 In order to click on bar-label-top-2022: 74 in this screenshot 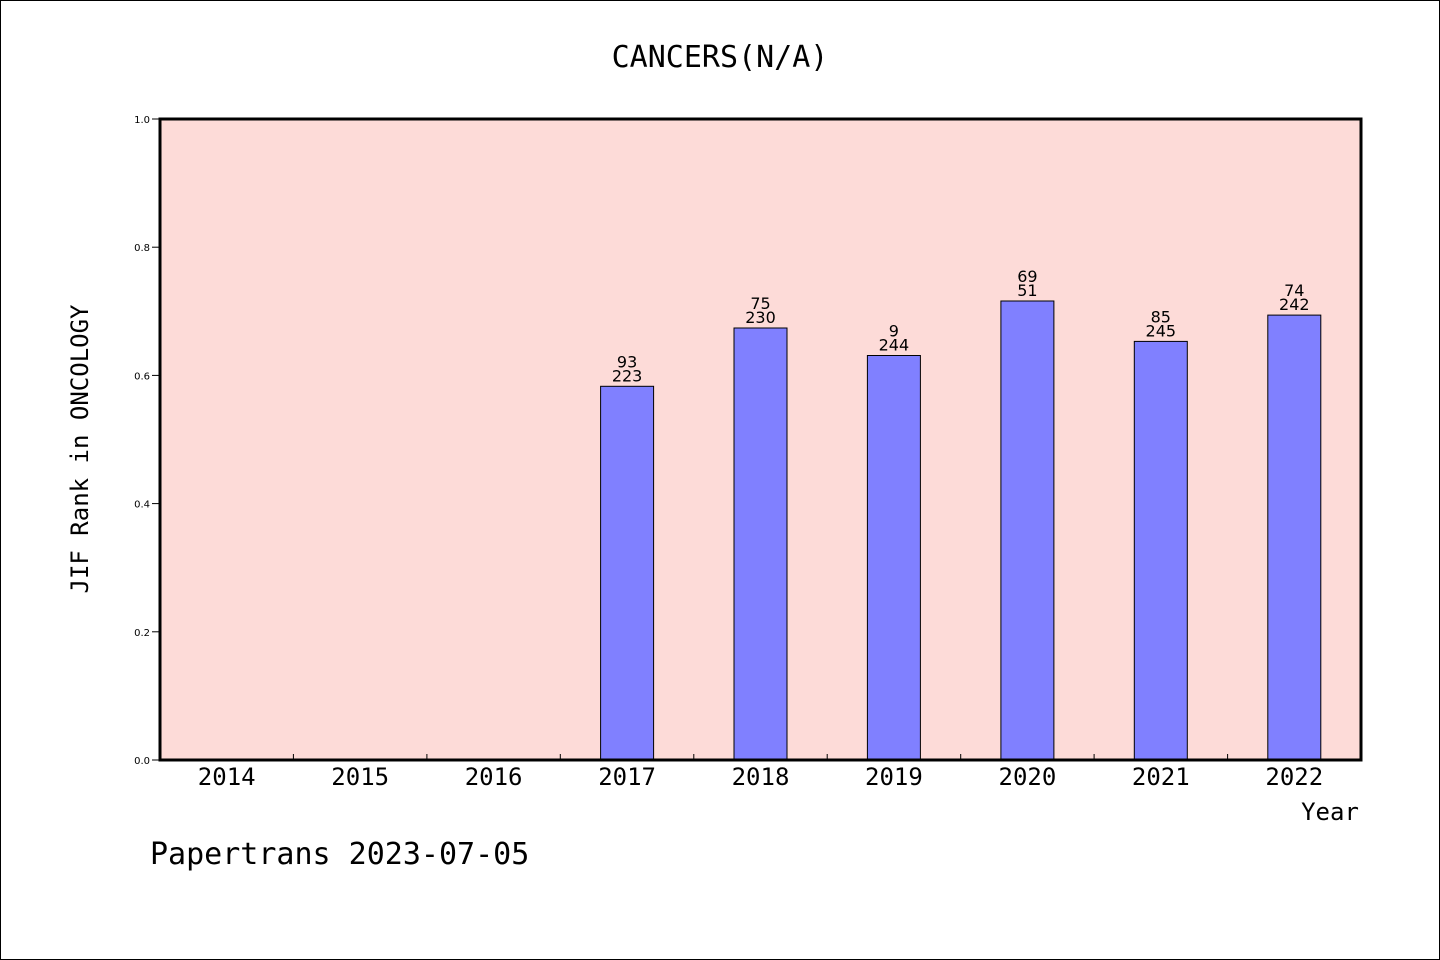, I will do `click(1294, 290)`.